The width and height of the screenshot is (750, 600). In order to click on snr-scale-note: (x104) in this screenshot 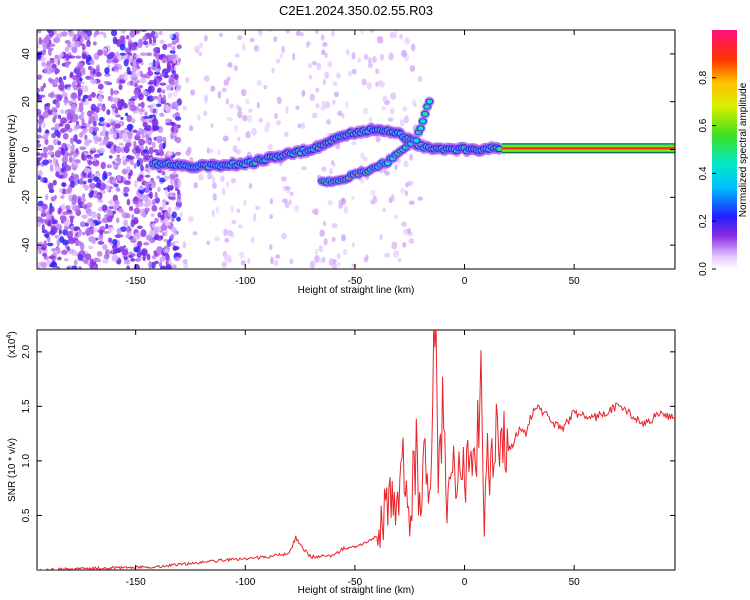, I will do `click(12, 344)`.